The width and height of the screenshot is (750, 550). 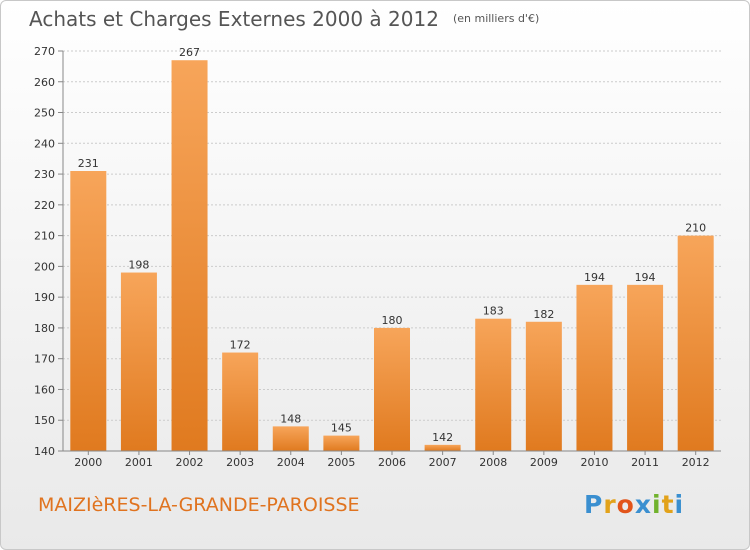 I want to click on bar-2002, so click(x=189, y=255).